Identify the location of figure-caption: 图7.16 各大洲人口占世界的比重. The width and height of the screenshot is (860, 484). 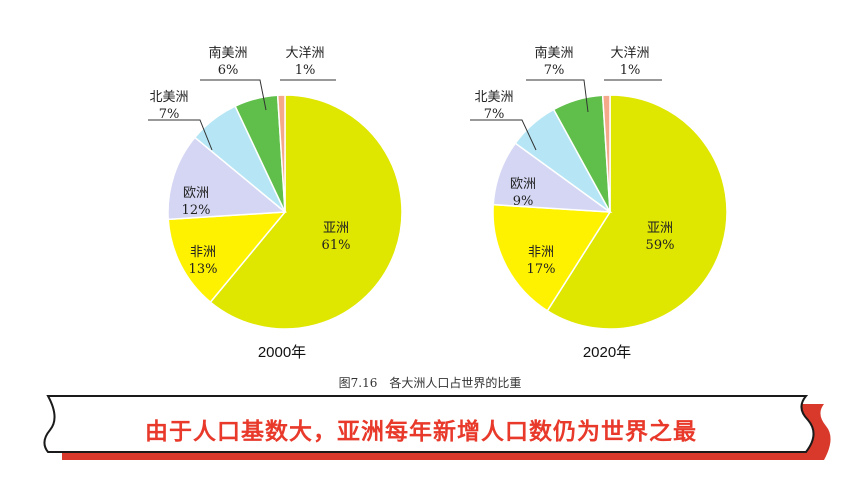
(430, 383).